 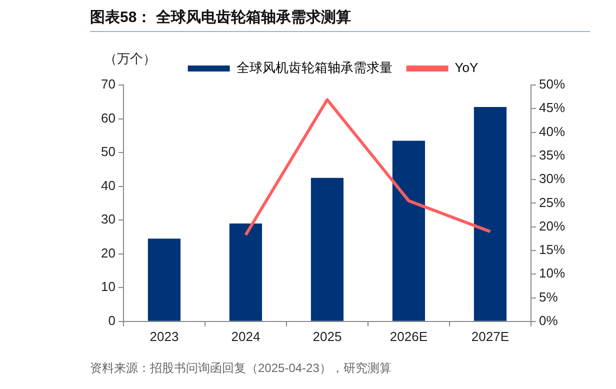 I want to click on y2-tick-label: 15%, so click(x=552, y=250).